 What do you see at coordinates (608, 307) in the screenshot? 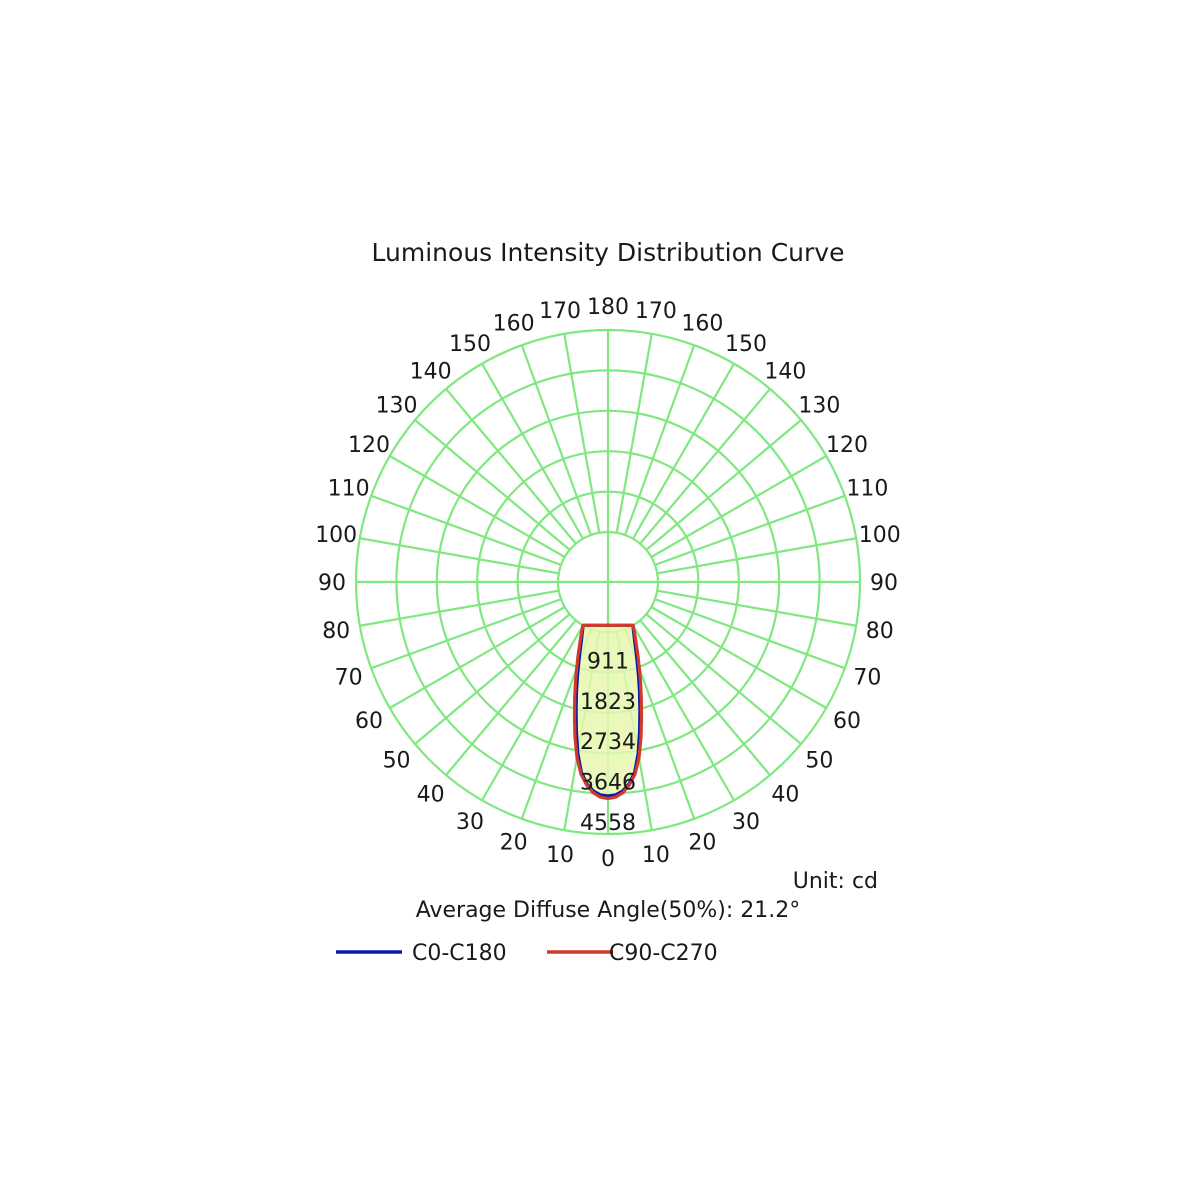
I see `angle-label: 180` at bounding box center [608, 307].